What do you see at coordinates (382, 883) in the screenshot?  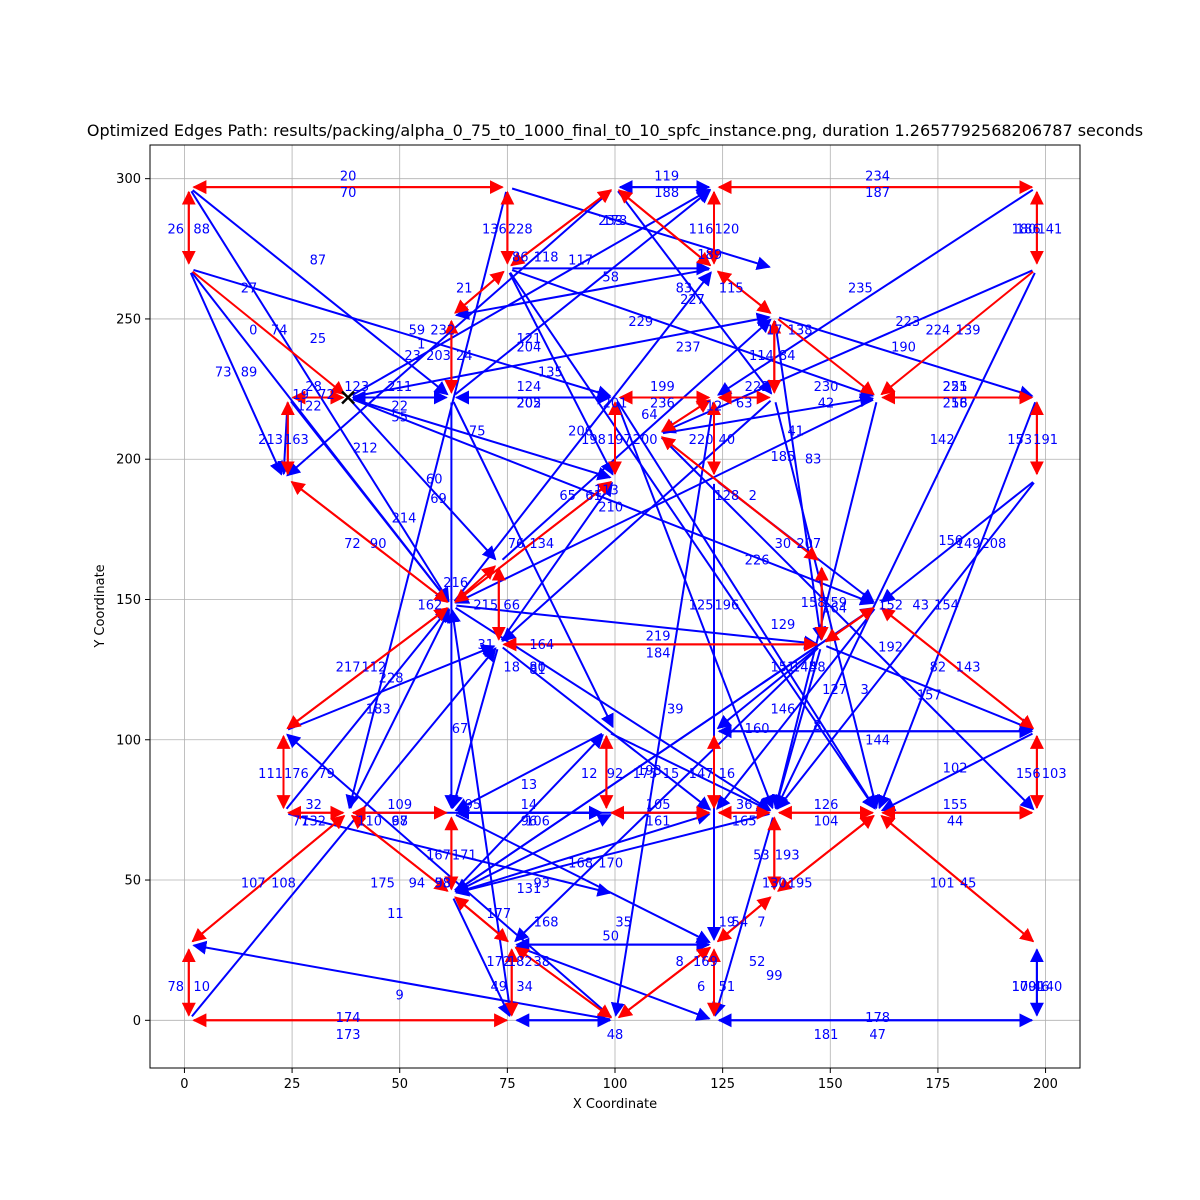 I see `edge-label: 175` at bounding box center [382, 883].